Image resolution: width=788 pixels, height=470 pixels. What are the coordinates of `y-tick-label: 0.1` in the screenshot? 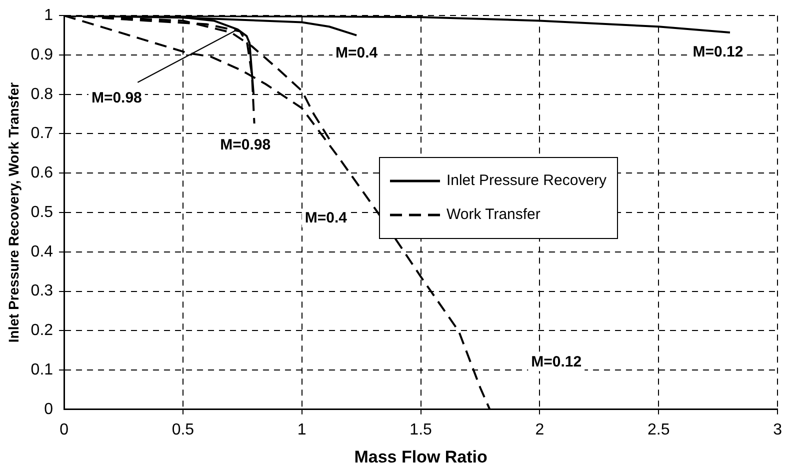 It's located at (42, 369).